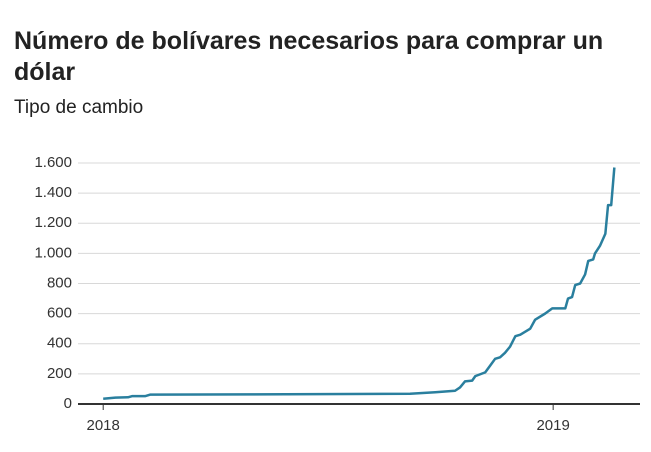 The width and height of the screenshot is (651, 452). Describe the element at coordinates (59, 282) in the screenshot. I see `y-tick-label: 800` at that location.